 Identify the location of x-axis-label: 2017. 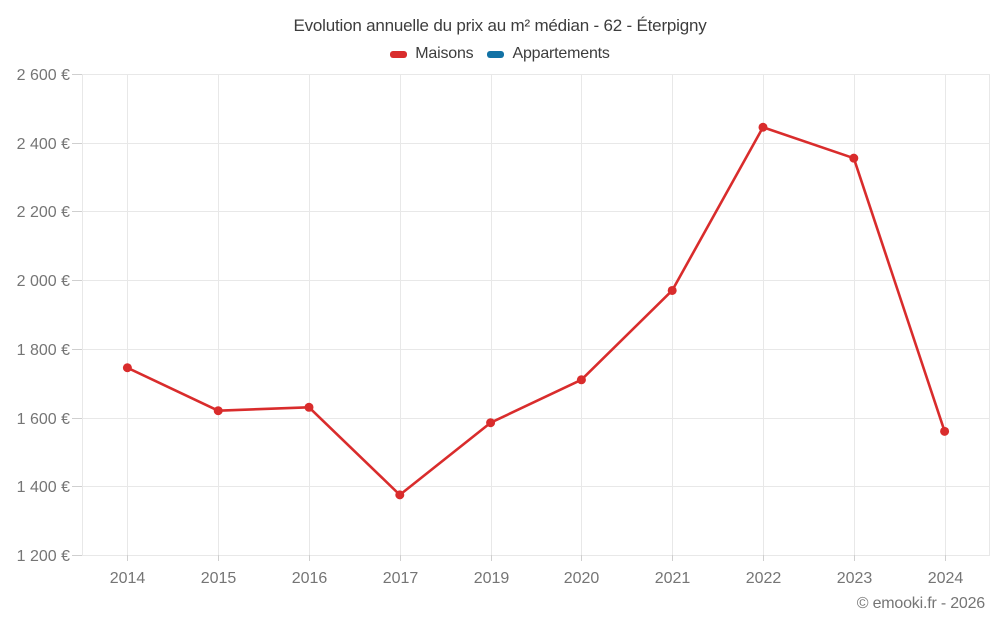
(401, 578).